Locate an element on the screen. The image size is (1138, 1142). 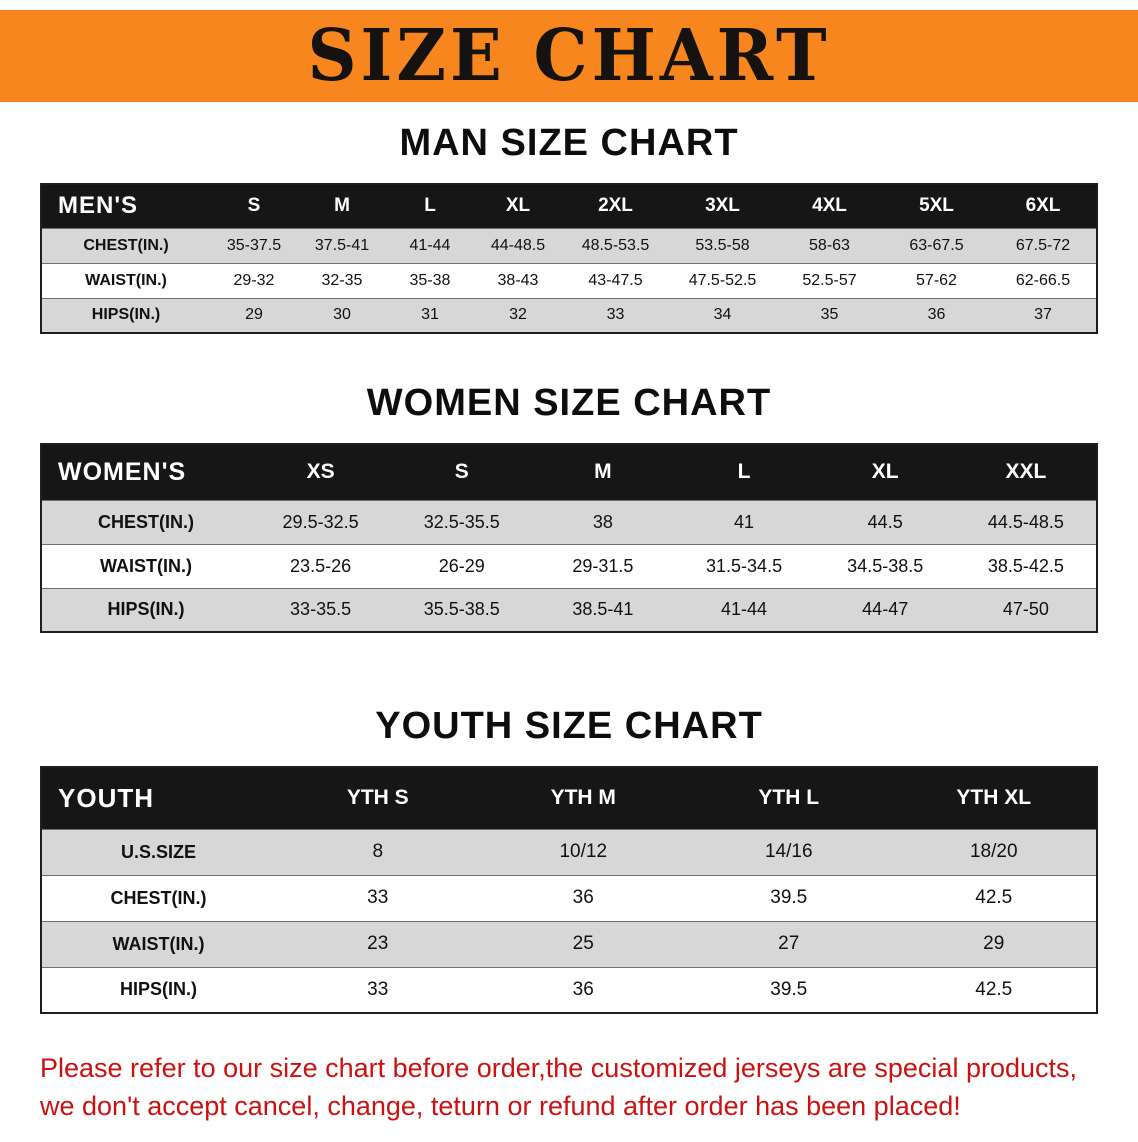
size-value: 42.5 is located at coordinates (994, 897).